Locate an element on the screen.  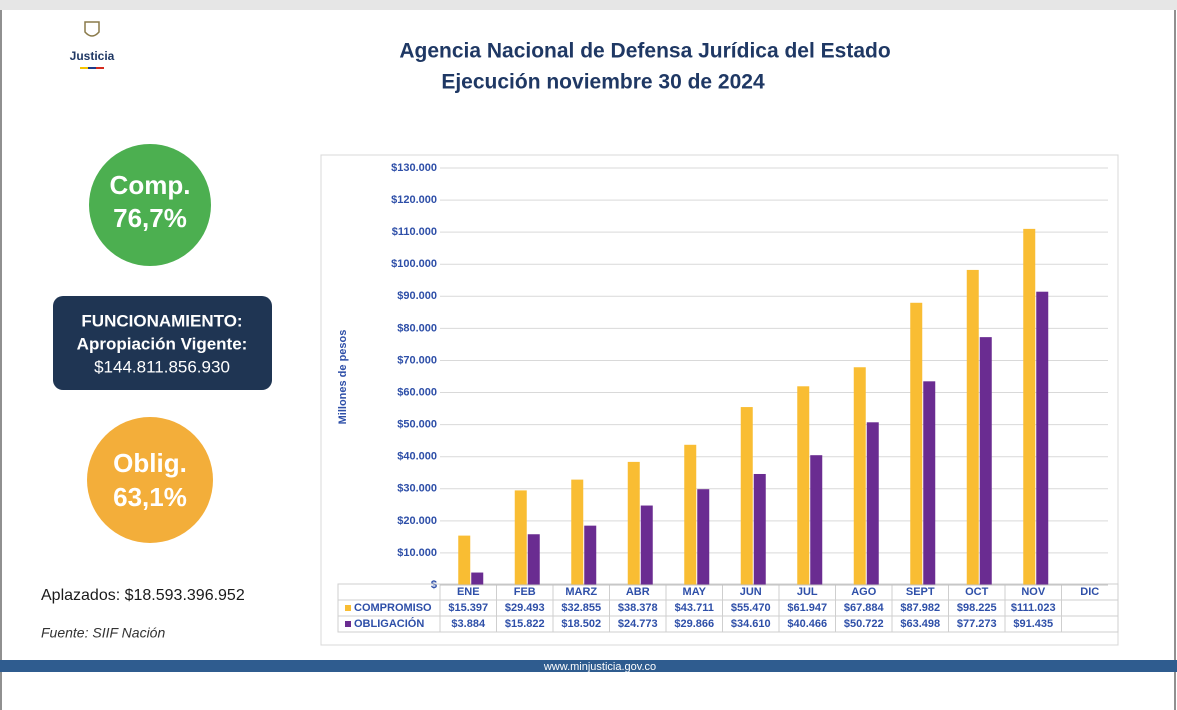
value-label: $87.982 is located at coordinates (920, 608).